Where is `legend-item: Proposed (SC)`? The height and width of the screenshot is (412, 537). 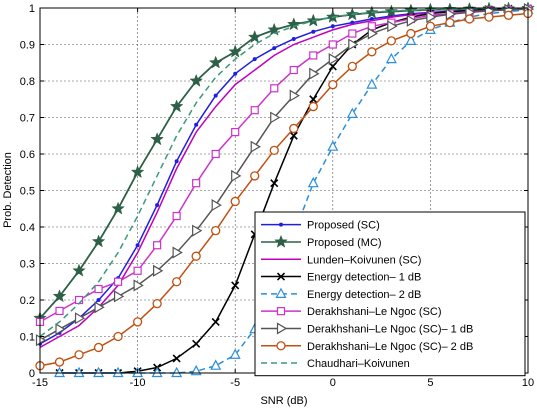 legend-item: Proposed (SC) is located at coordinates (320, 226).